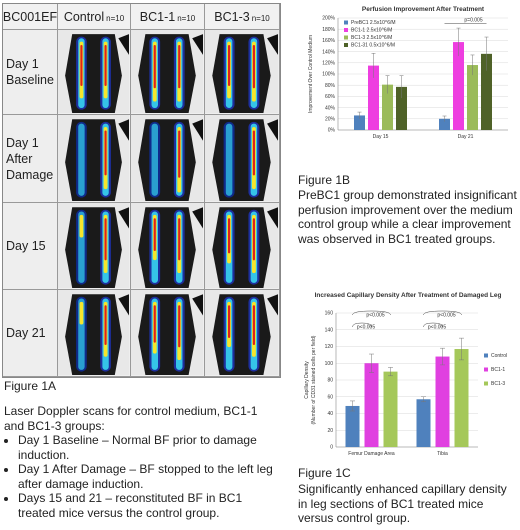  Describe the element at coordinates (94, 17) in the screenshot. I see `column-header-control: Control n=10` at that location.